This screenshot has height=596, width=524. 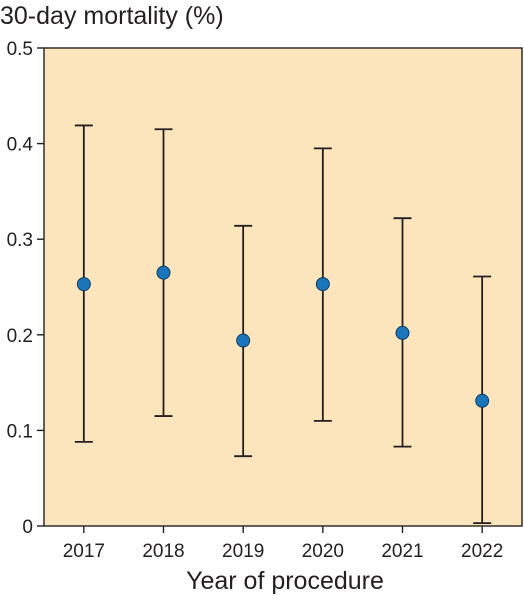 What do you see at coordinates (20, 431) in the screenshot?
I see `y-tick-label: 0.1` at bounding box center [20, 431].